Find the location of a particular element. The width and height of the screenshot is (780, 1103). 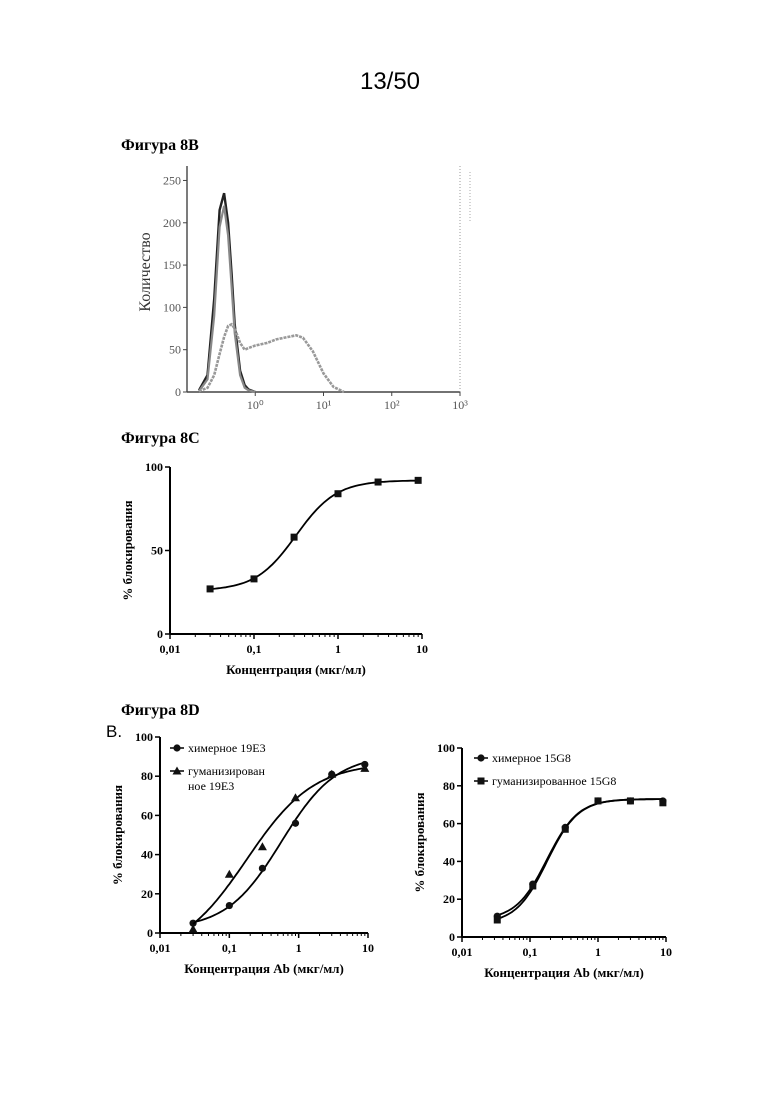

legend-label: гуманизированное 15G8 is located at coordinates (554, 781).